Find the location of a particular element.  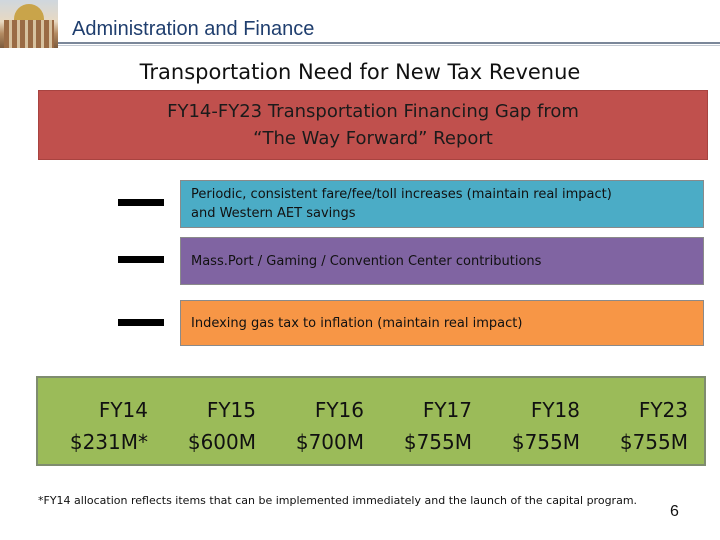

fy-column: FY23 $755M is located at coordinates (633, 426).